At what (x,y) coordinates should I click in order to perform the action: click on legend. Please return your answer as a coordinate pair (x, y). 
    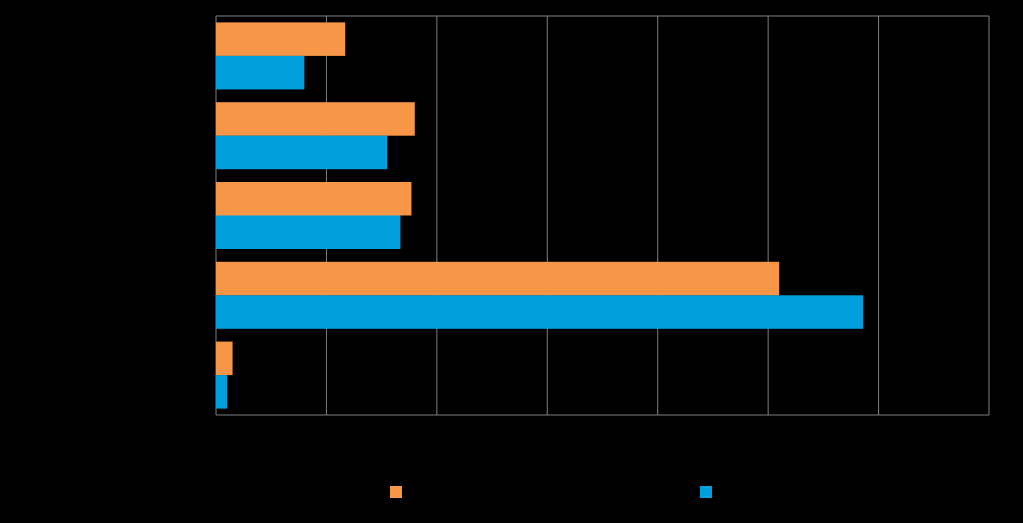
    Looking at the image, I should click on (511, 492).